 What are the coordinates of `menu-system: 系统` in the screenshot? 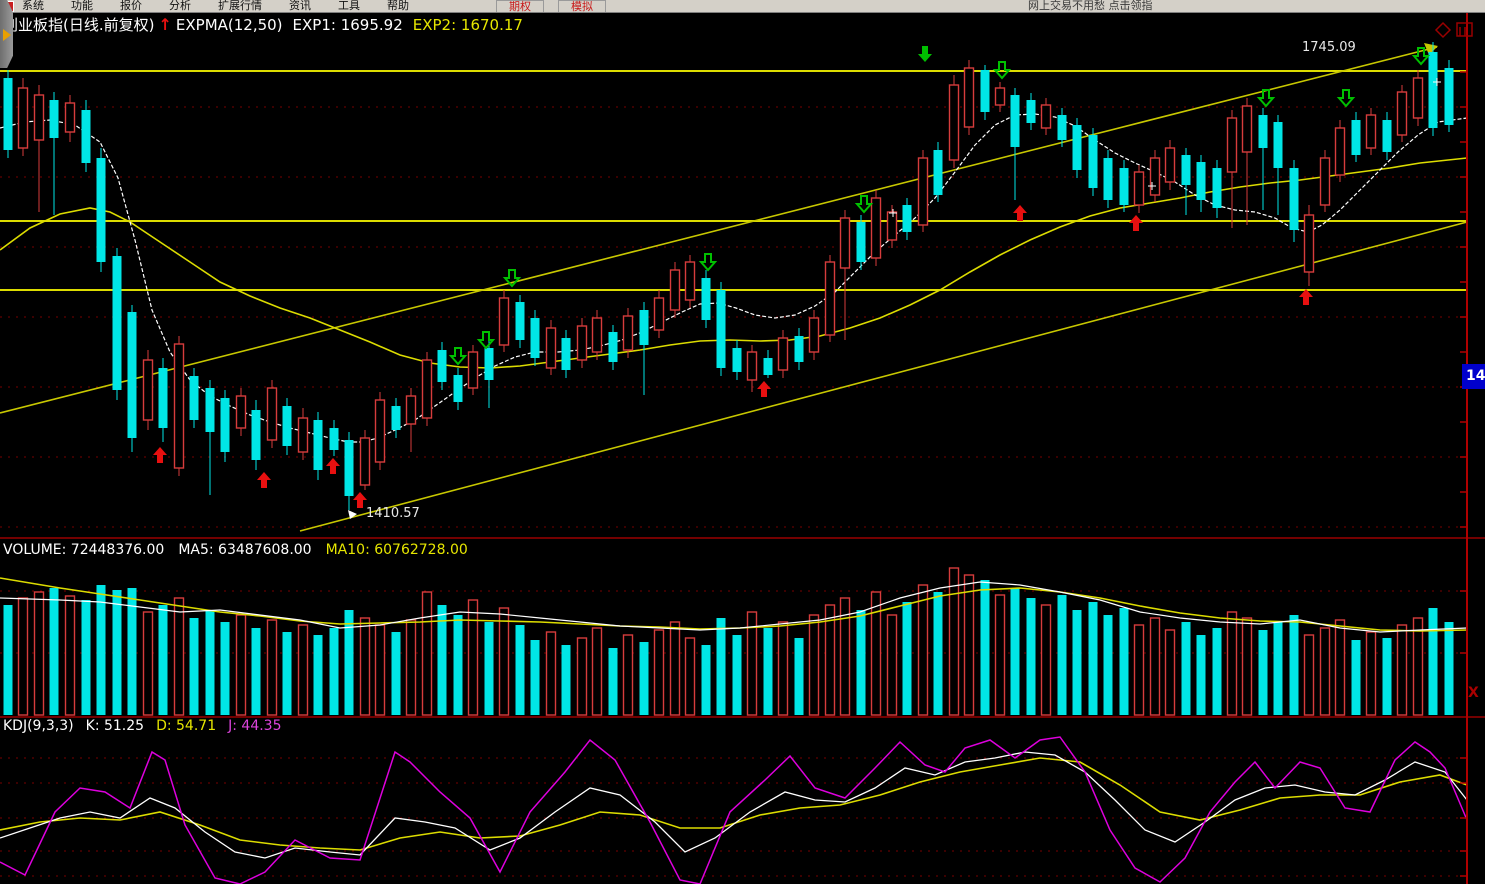 It's located at (33, 6).